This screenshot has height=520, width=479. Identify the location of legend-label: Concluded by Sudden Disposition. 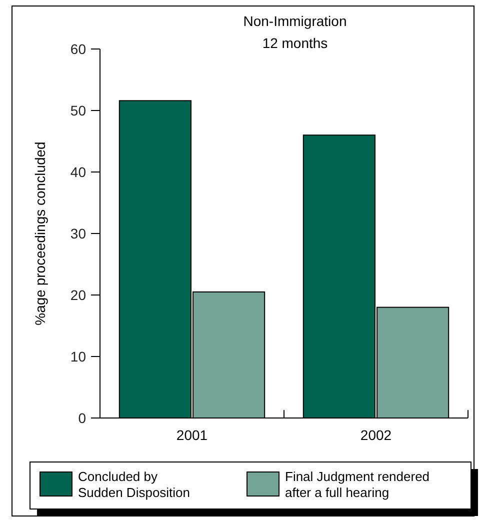
(134, 484).